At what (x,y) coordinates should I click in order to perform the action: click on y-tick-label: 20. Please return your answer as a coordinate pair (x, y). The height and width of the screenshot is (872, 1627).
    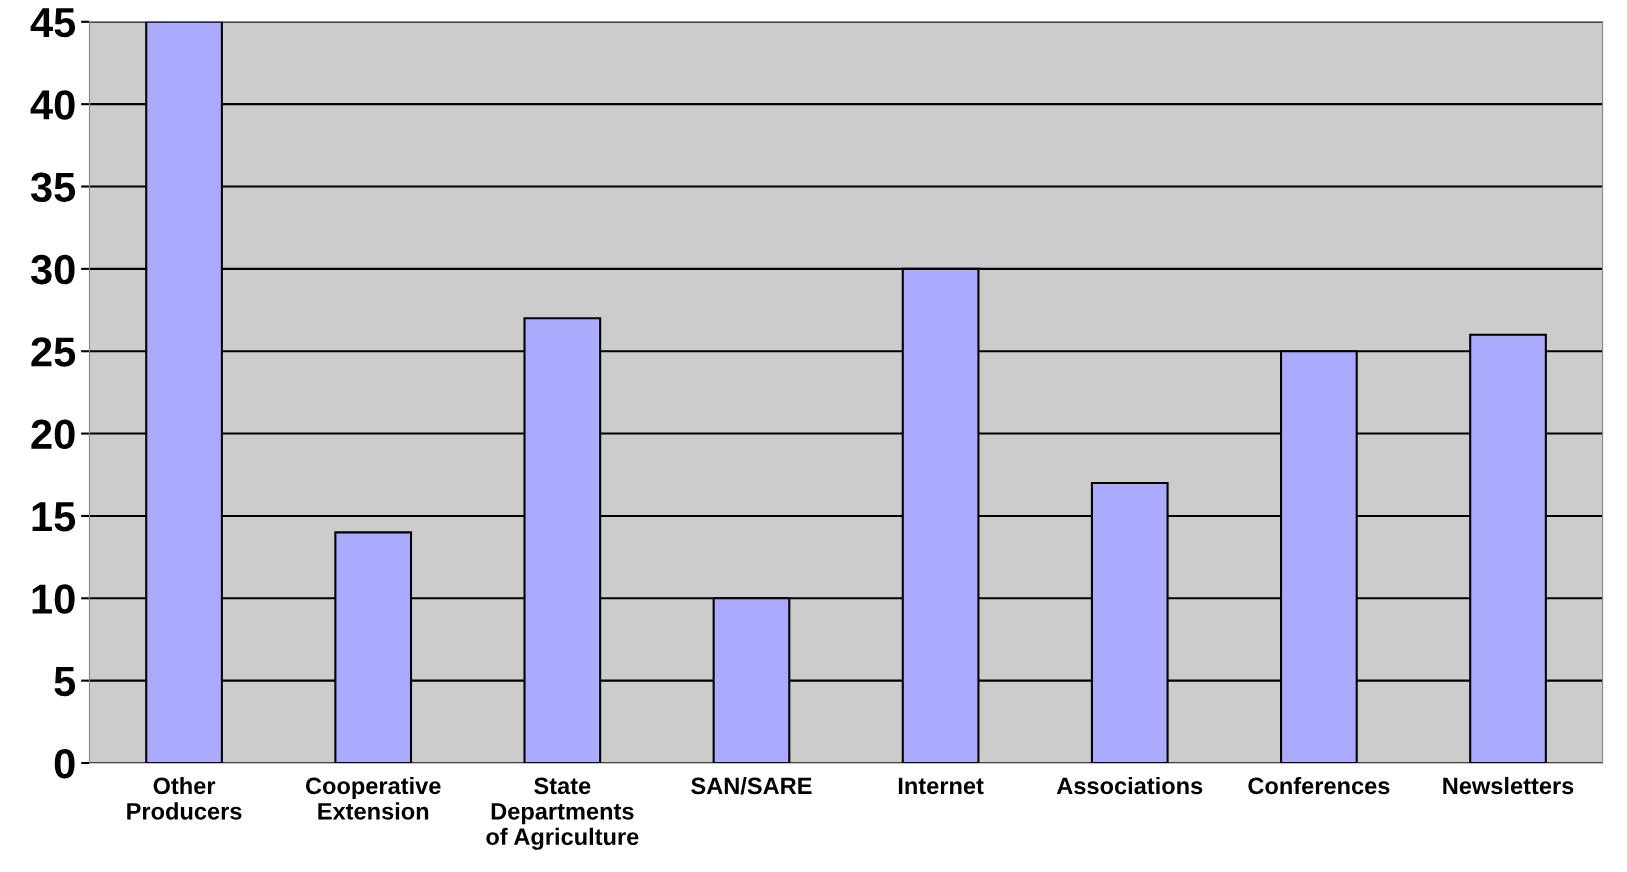
    Looking at the image, I should click on (53, 434).